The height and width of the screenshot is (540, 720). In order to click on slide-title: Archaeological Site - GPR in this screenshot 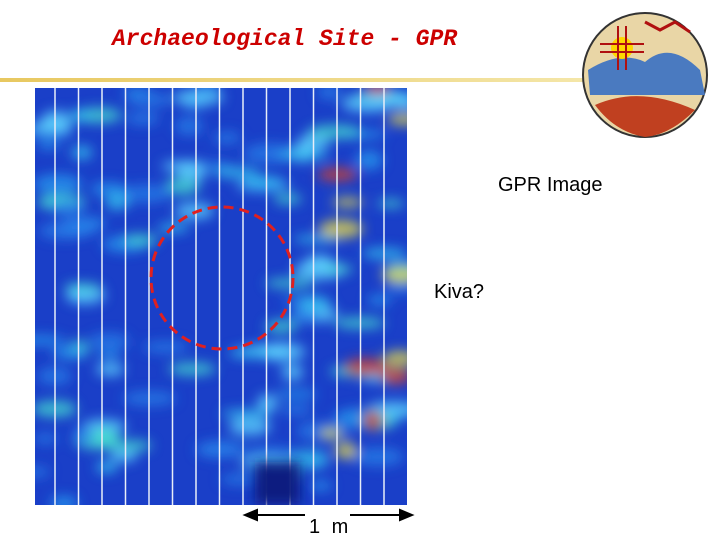, I will do `click(285, 39)`.